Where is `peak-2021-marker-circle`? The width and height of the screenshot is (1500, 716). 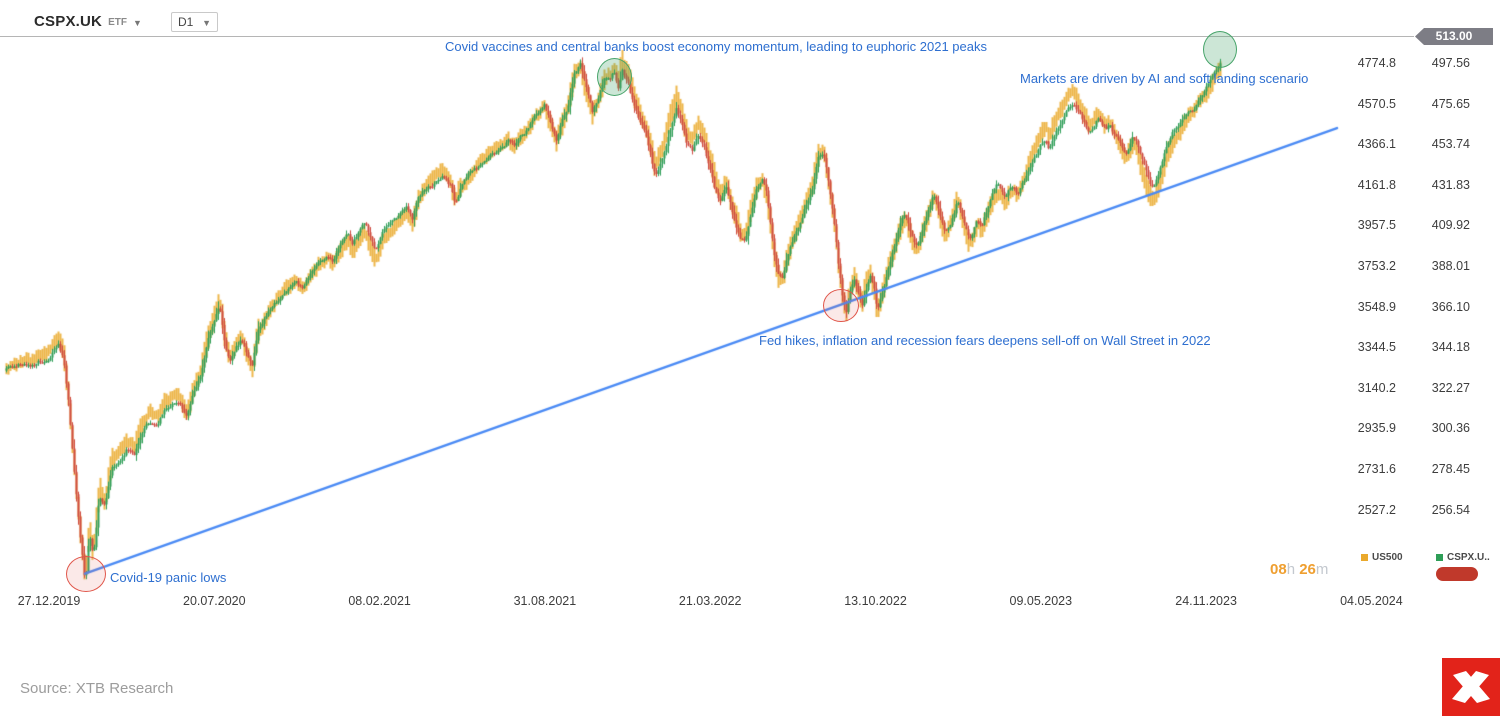 peak-2021-marker-circle is located at coordinates (614, 77).